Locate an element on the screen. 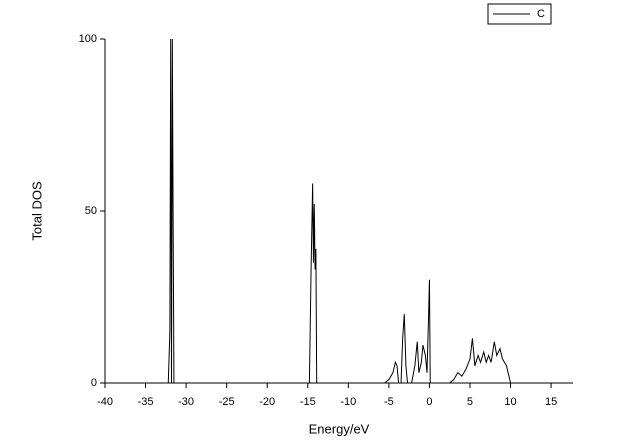 This screenshot has height=447, width=625. x-tick-label: -20 is located at coordinates (267, 402).